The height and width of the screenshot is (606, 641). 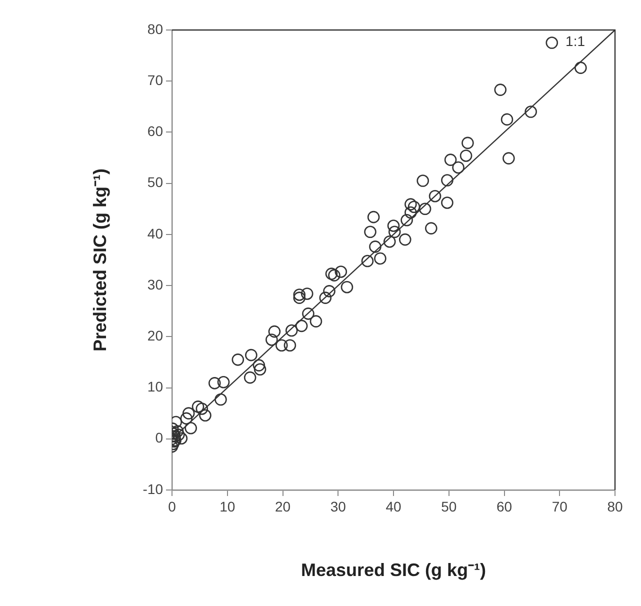 What do you see at coordinates (155, 336) in the screenshot?
I see `y-tick-label: 20` at bounding box center [155, 336].